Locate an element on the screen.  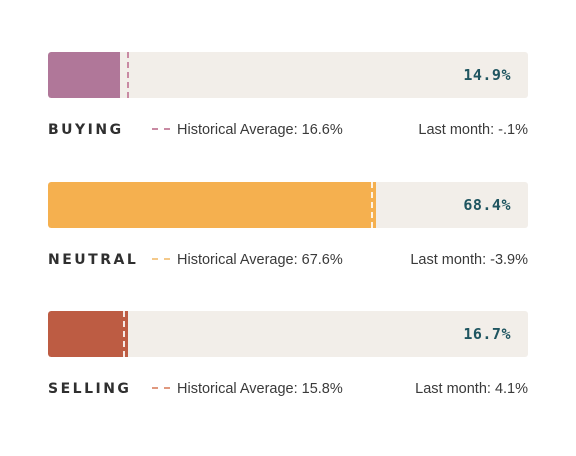
last-month-selling: Last month: 4.1% is located at coordinates (471, 389).